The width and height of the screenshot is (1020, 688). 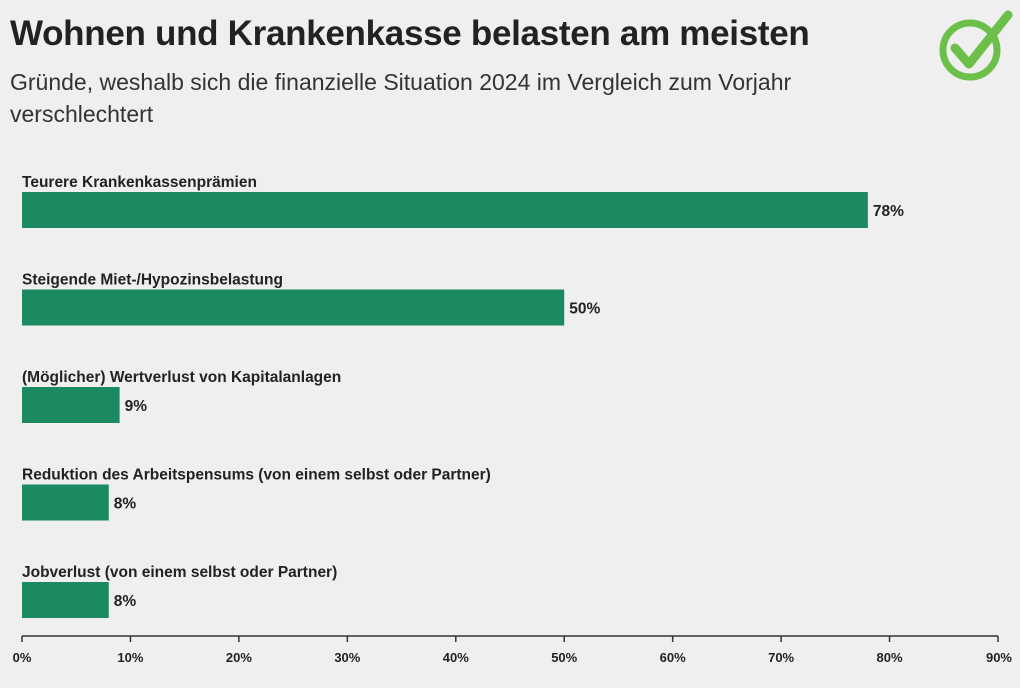 I want to click on category-label: Teurere Krankenkassenprämien, so click(x=139, y=182).